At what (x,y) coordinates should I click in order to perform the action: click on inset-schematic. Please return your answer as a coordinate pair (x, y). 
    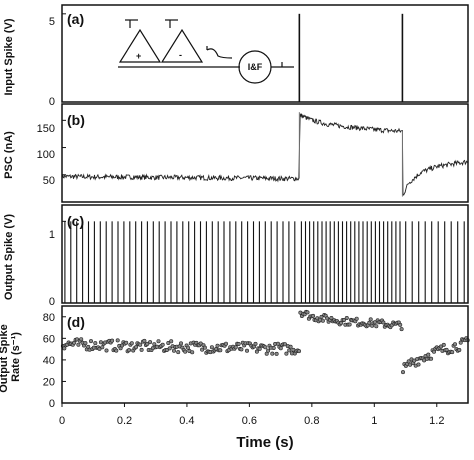
    Looking at the image, I should click on (206, 51).